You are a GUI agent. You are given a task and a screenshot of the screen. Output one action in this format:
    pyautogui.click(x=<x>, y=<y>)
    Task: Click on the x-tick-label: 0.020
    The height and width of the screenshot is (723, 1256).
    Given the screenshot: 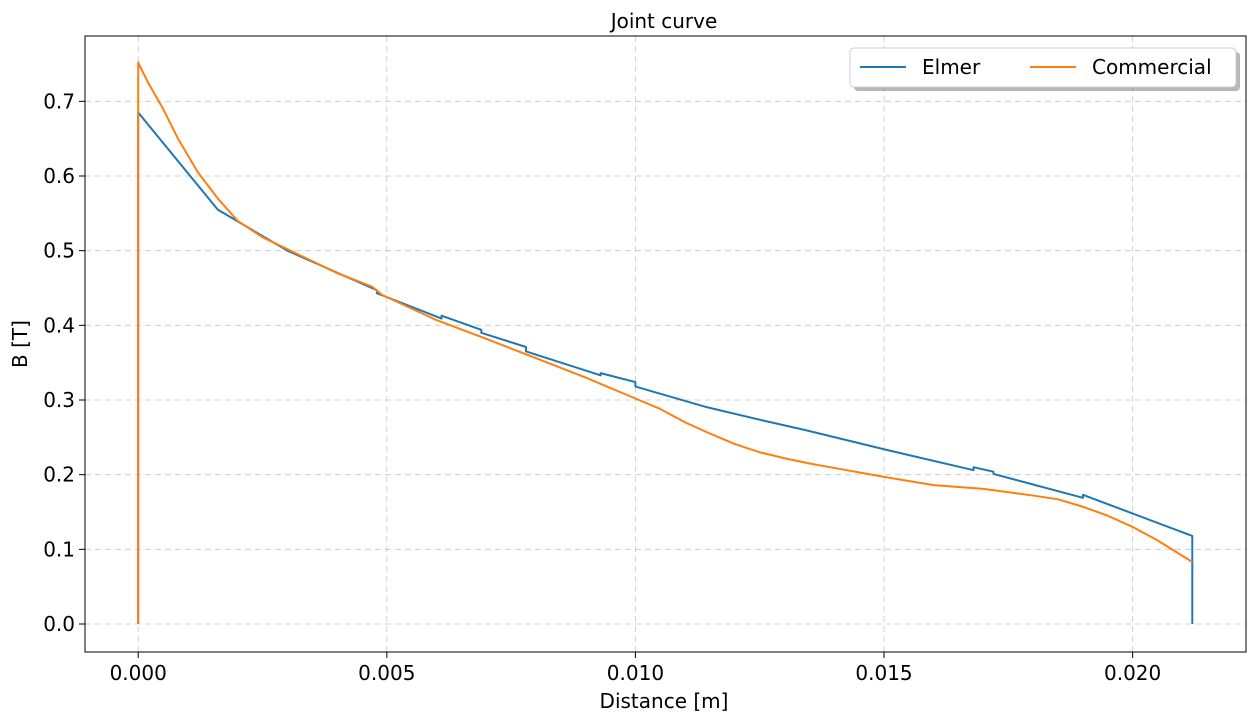 What is the action you would take?
    pyautogui.click(x=1132, y=673)
    